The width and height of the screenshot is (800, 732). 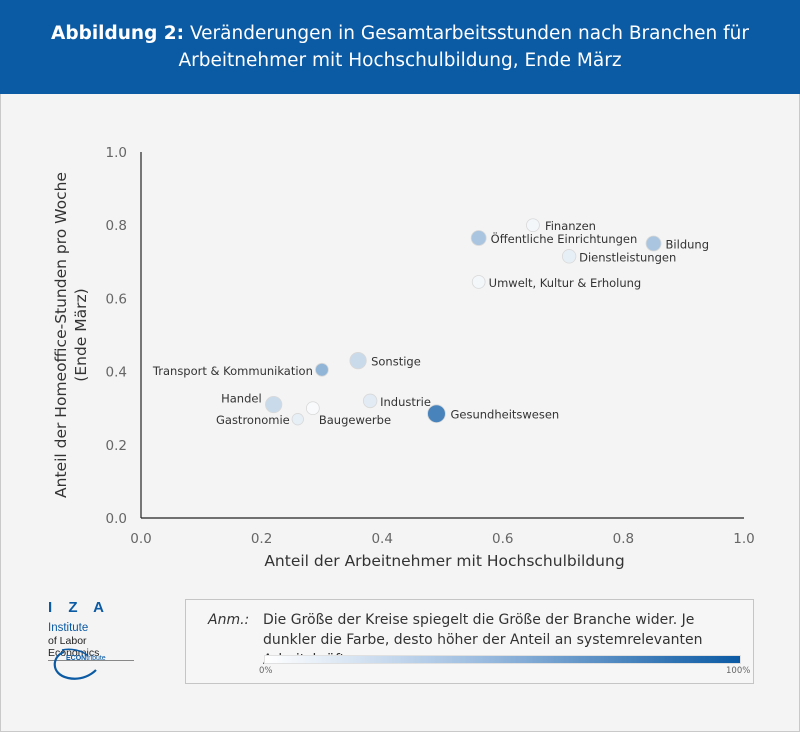 I want to click on y-tick-label: 0.8, so click(x=116, y=226).